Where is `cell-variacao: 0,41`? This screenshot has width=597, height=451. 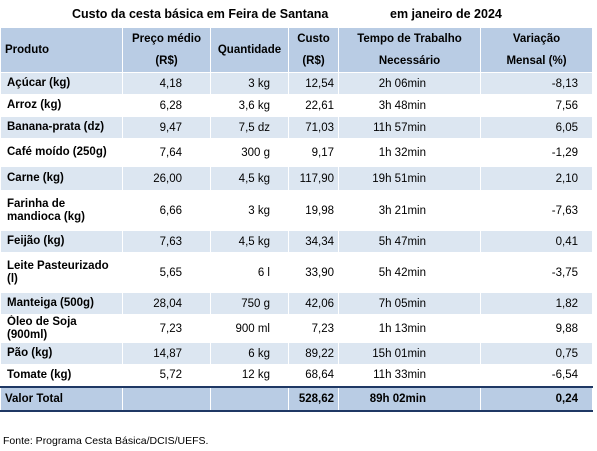
cell-variacao: 0,41 is located at coordinates (536, 241).